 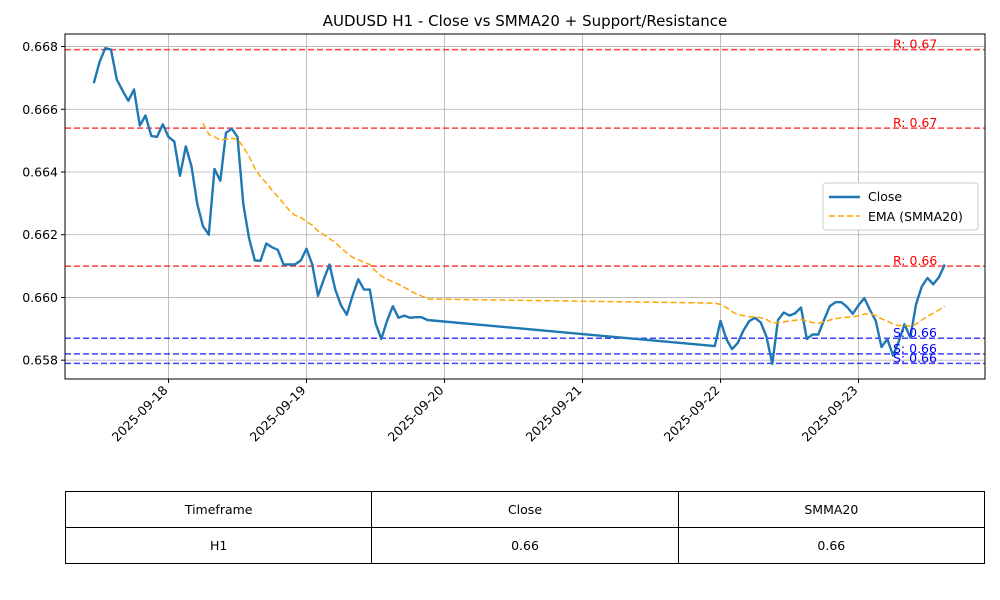 I want to click on x-tick-label: 2025-09-23, so click(x=830, y=414).